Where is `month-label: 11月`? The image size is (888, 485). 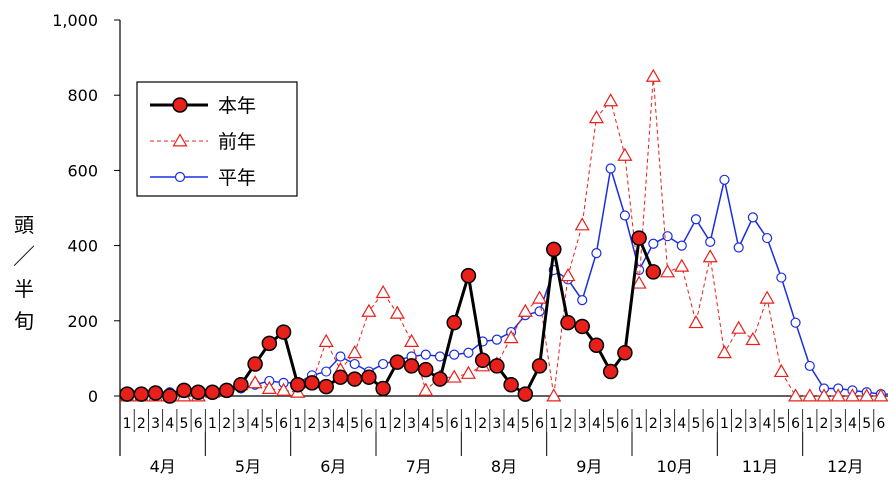 month-label: 11月 is located at coordinates (760, 466).